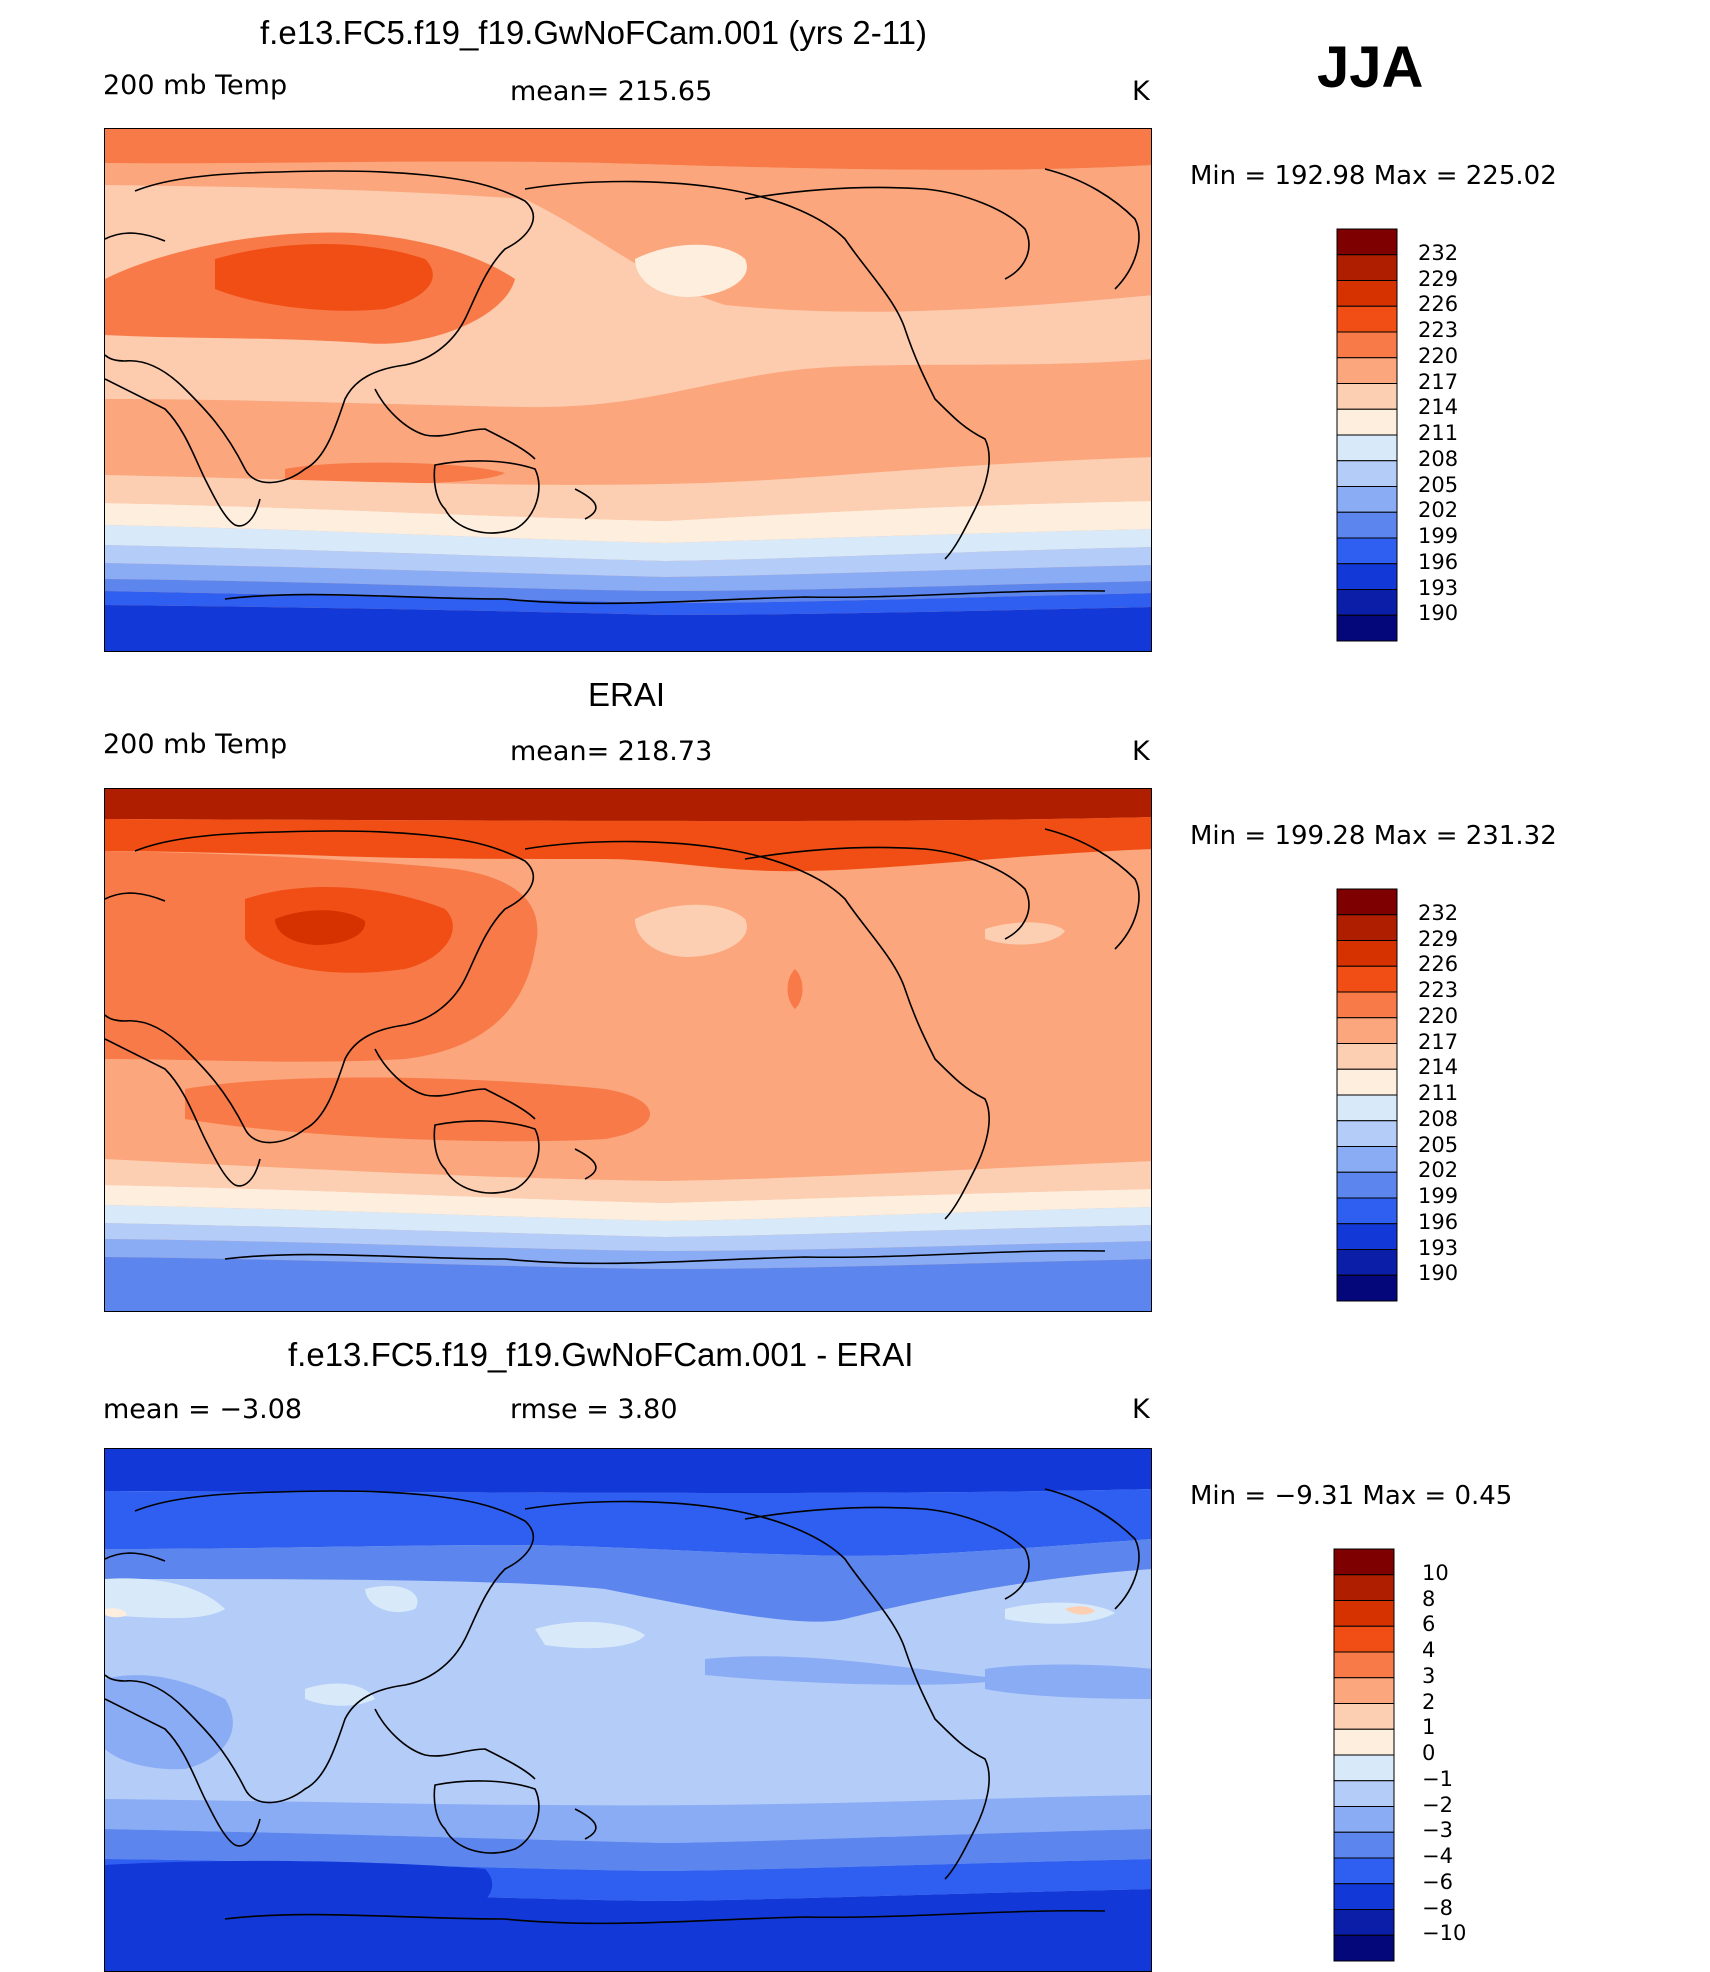 The image size is (1710, 1972). Describe the element at coordinates (1435, 1572) in the screenshot. I see `colorbar-tick-label: 10` at that location.